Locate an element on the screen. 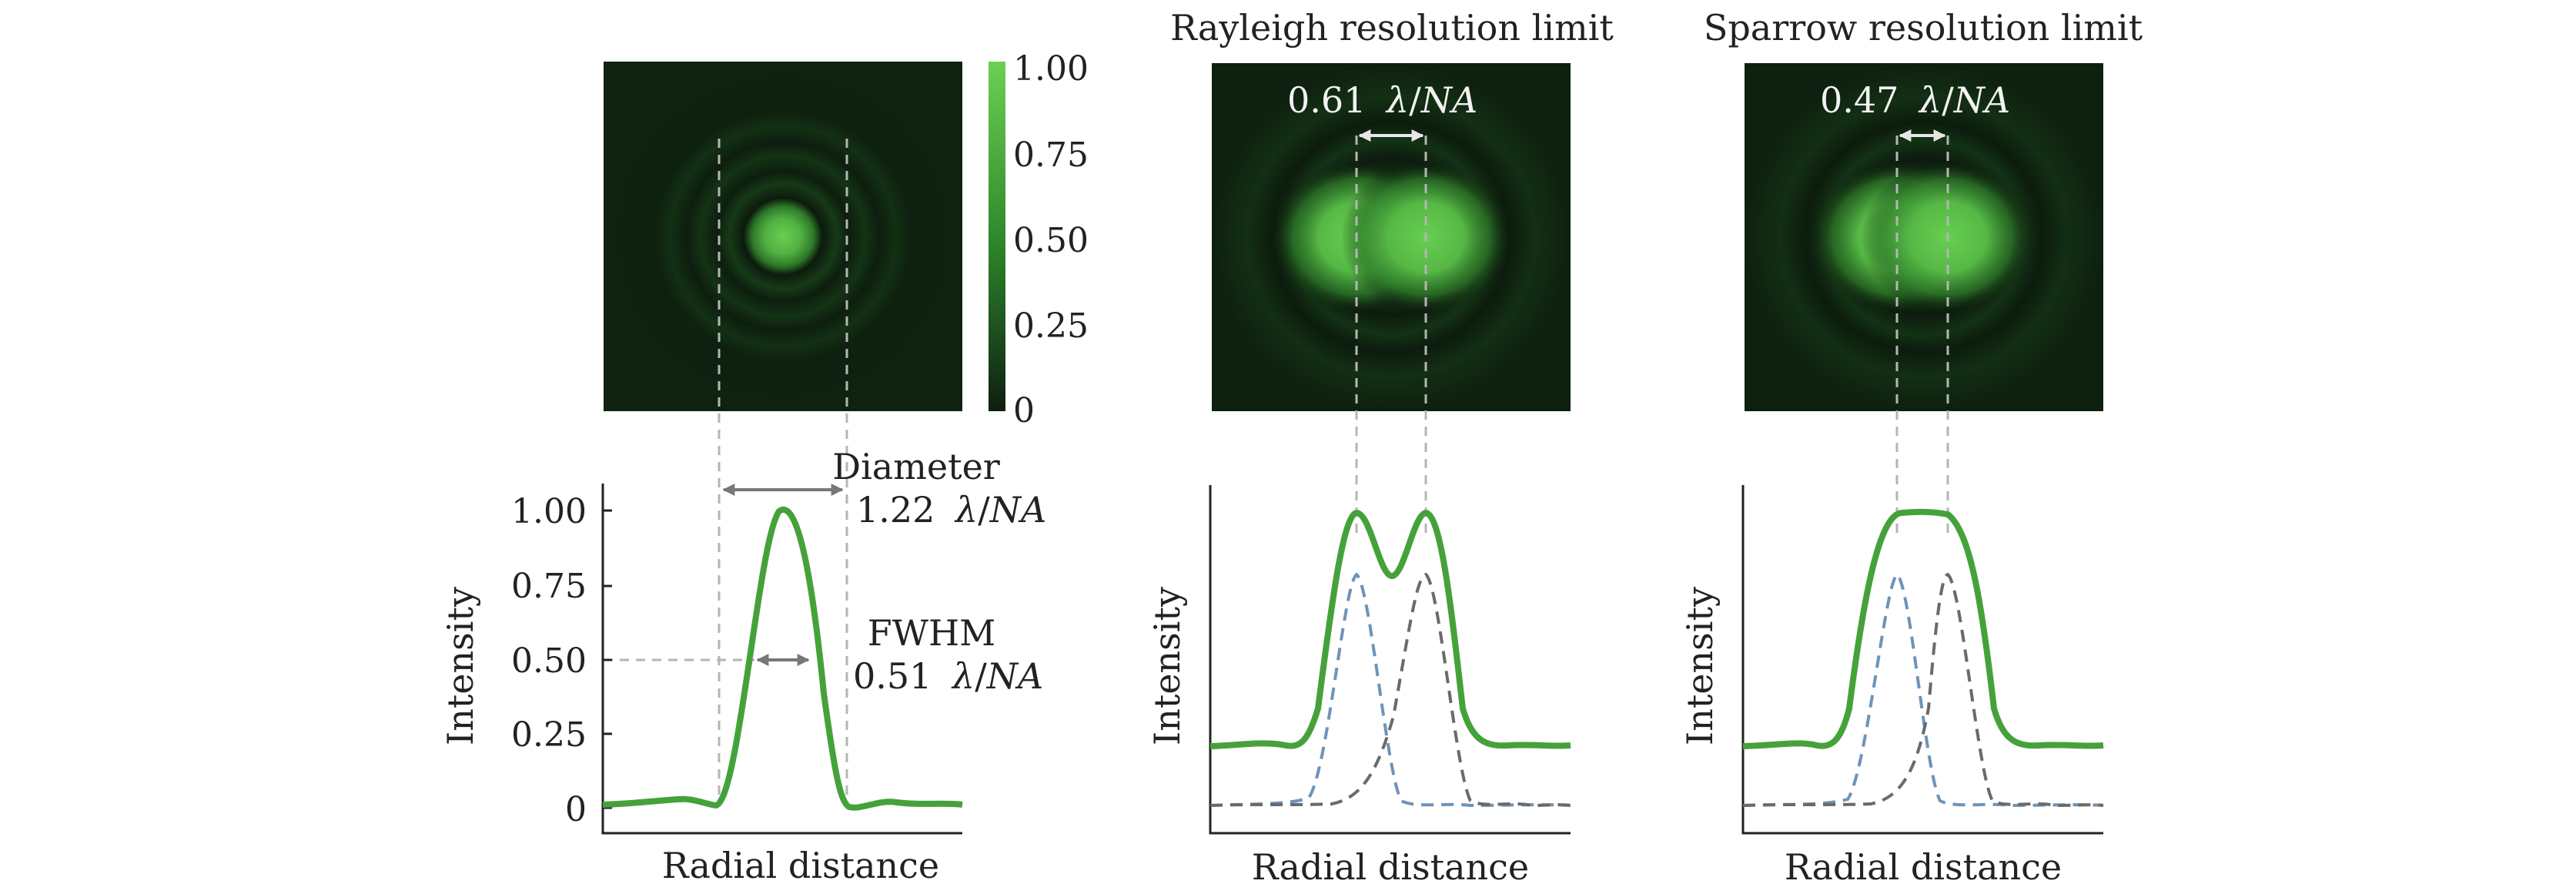  single-psf-curve is located at coordinates (783, 659).